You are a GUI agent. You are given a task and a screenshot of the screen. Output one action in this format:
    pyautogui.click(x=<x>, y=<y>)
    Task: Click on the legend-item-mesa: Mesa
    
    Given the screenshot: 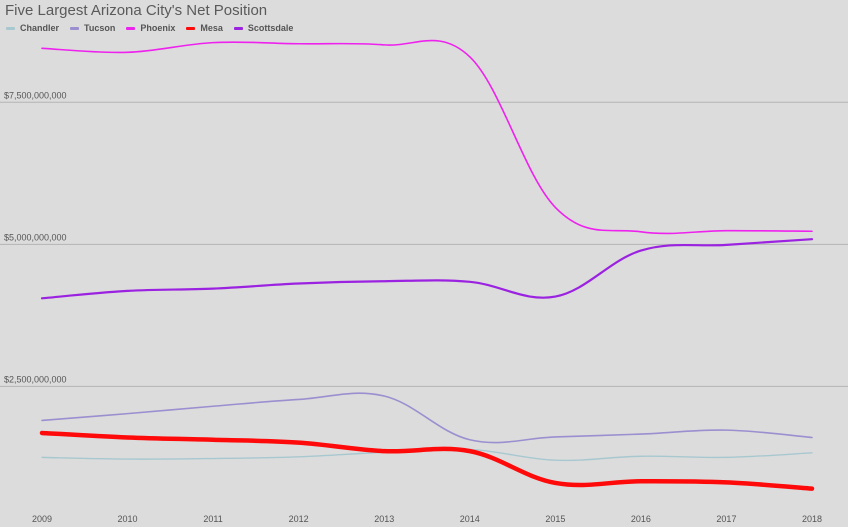 What is the action you would take?
    pyautogui.click(x=204, y=28)
    